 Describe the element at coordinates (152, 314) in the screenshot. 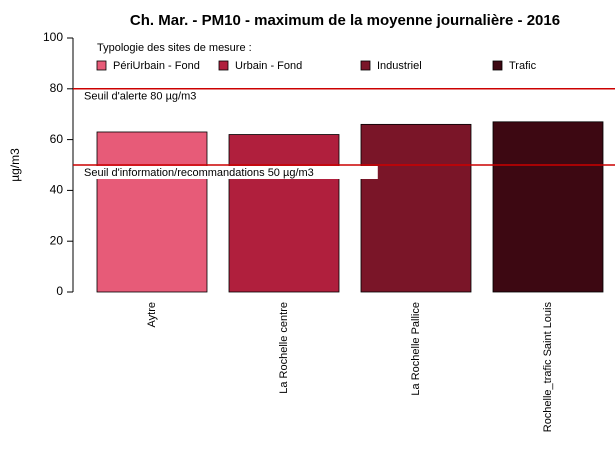

I see `x-tick-label: Aytre` at that location.